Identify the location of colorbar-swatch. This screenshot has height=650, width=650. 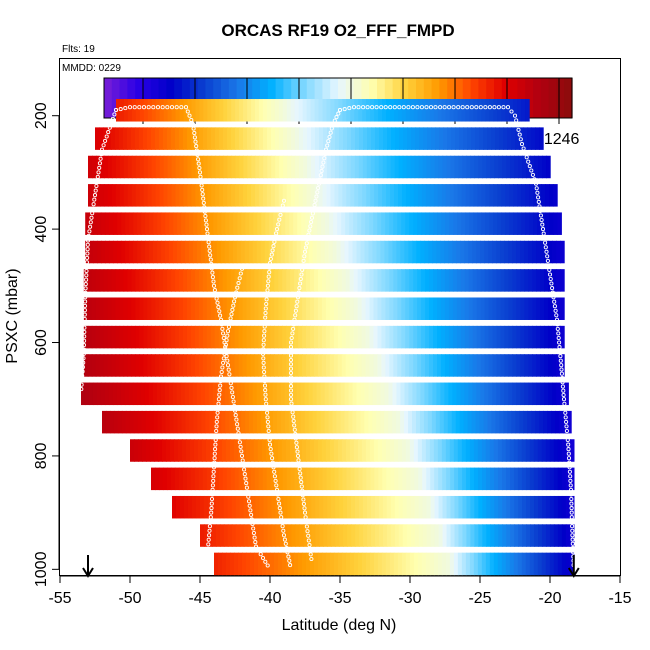
(186, 98).